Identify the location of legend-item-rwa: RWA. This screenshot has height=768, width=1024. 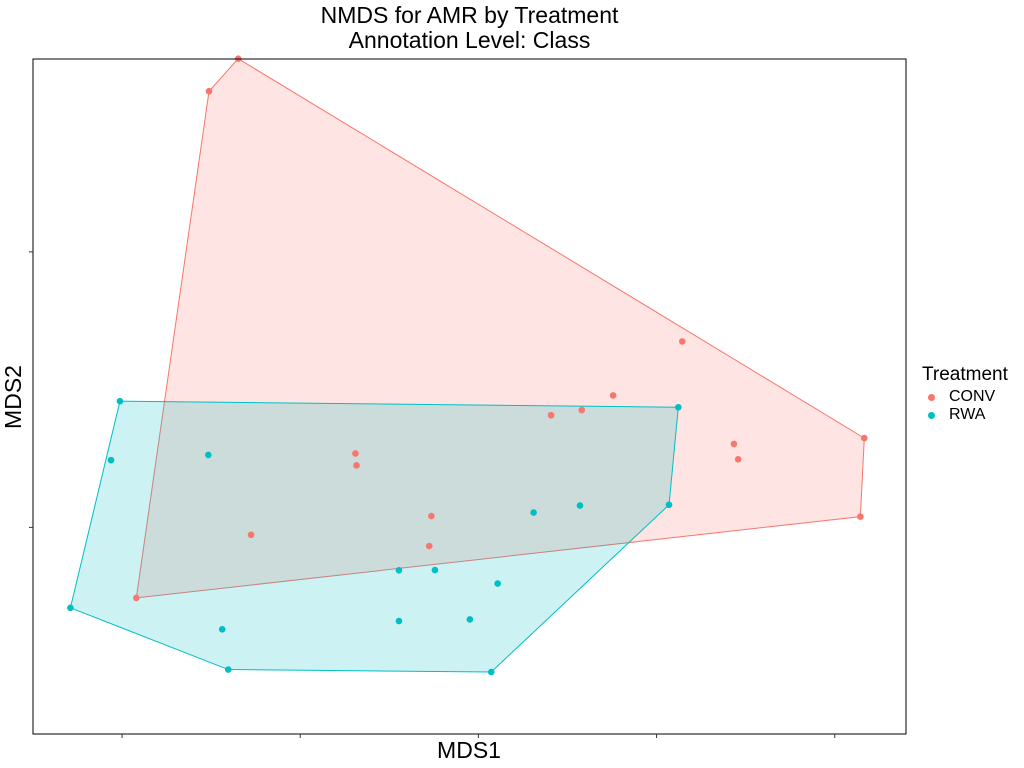
(965, 415).